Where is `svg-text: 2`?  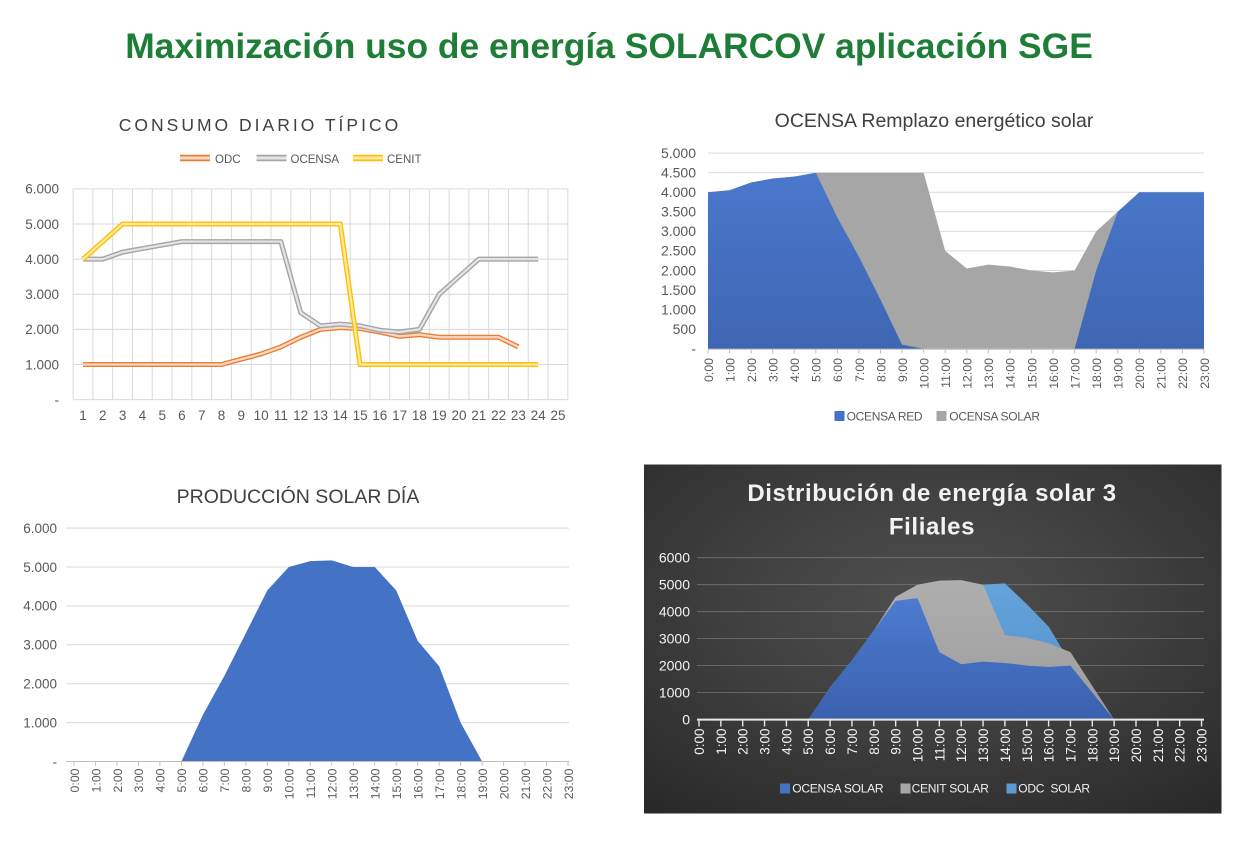
svg-text: 2 is located at coordinates (103, 415).